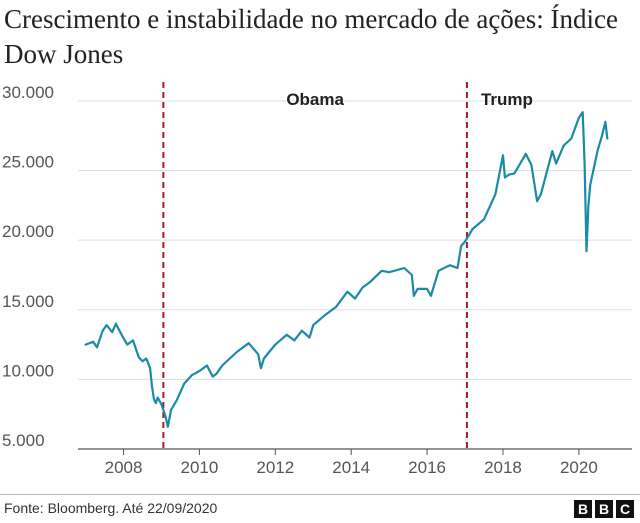  What do you see at coordinates (23, 440) in the screenshot?
I see `y-tick-label: 5.000` at bounding box center [23, 440].